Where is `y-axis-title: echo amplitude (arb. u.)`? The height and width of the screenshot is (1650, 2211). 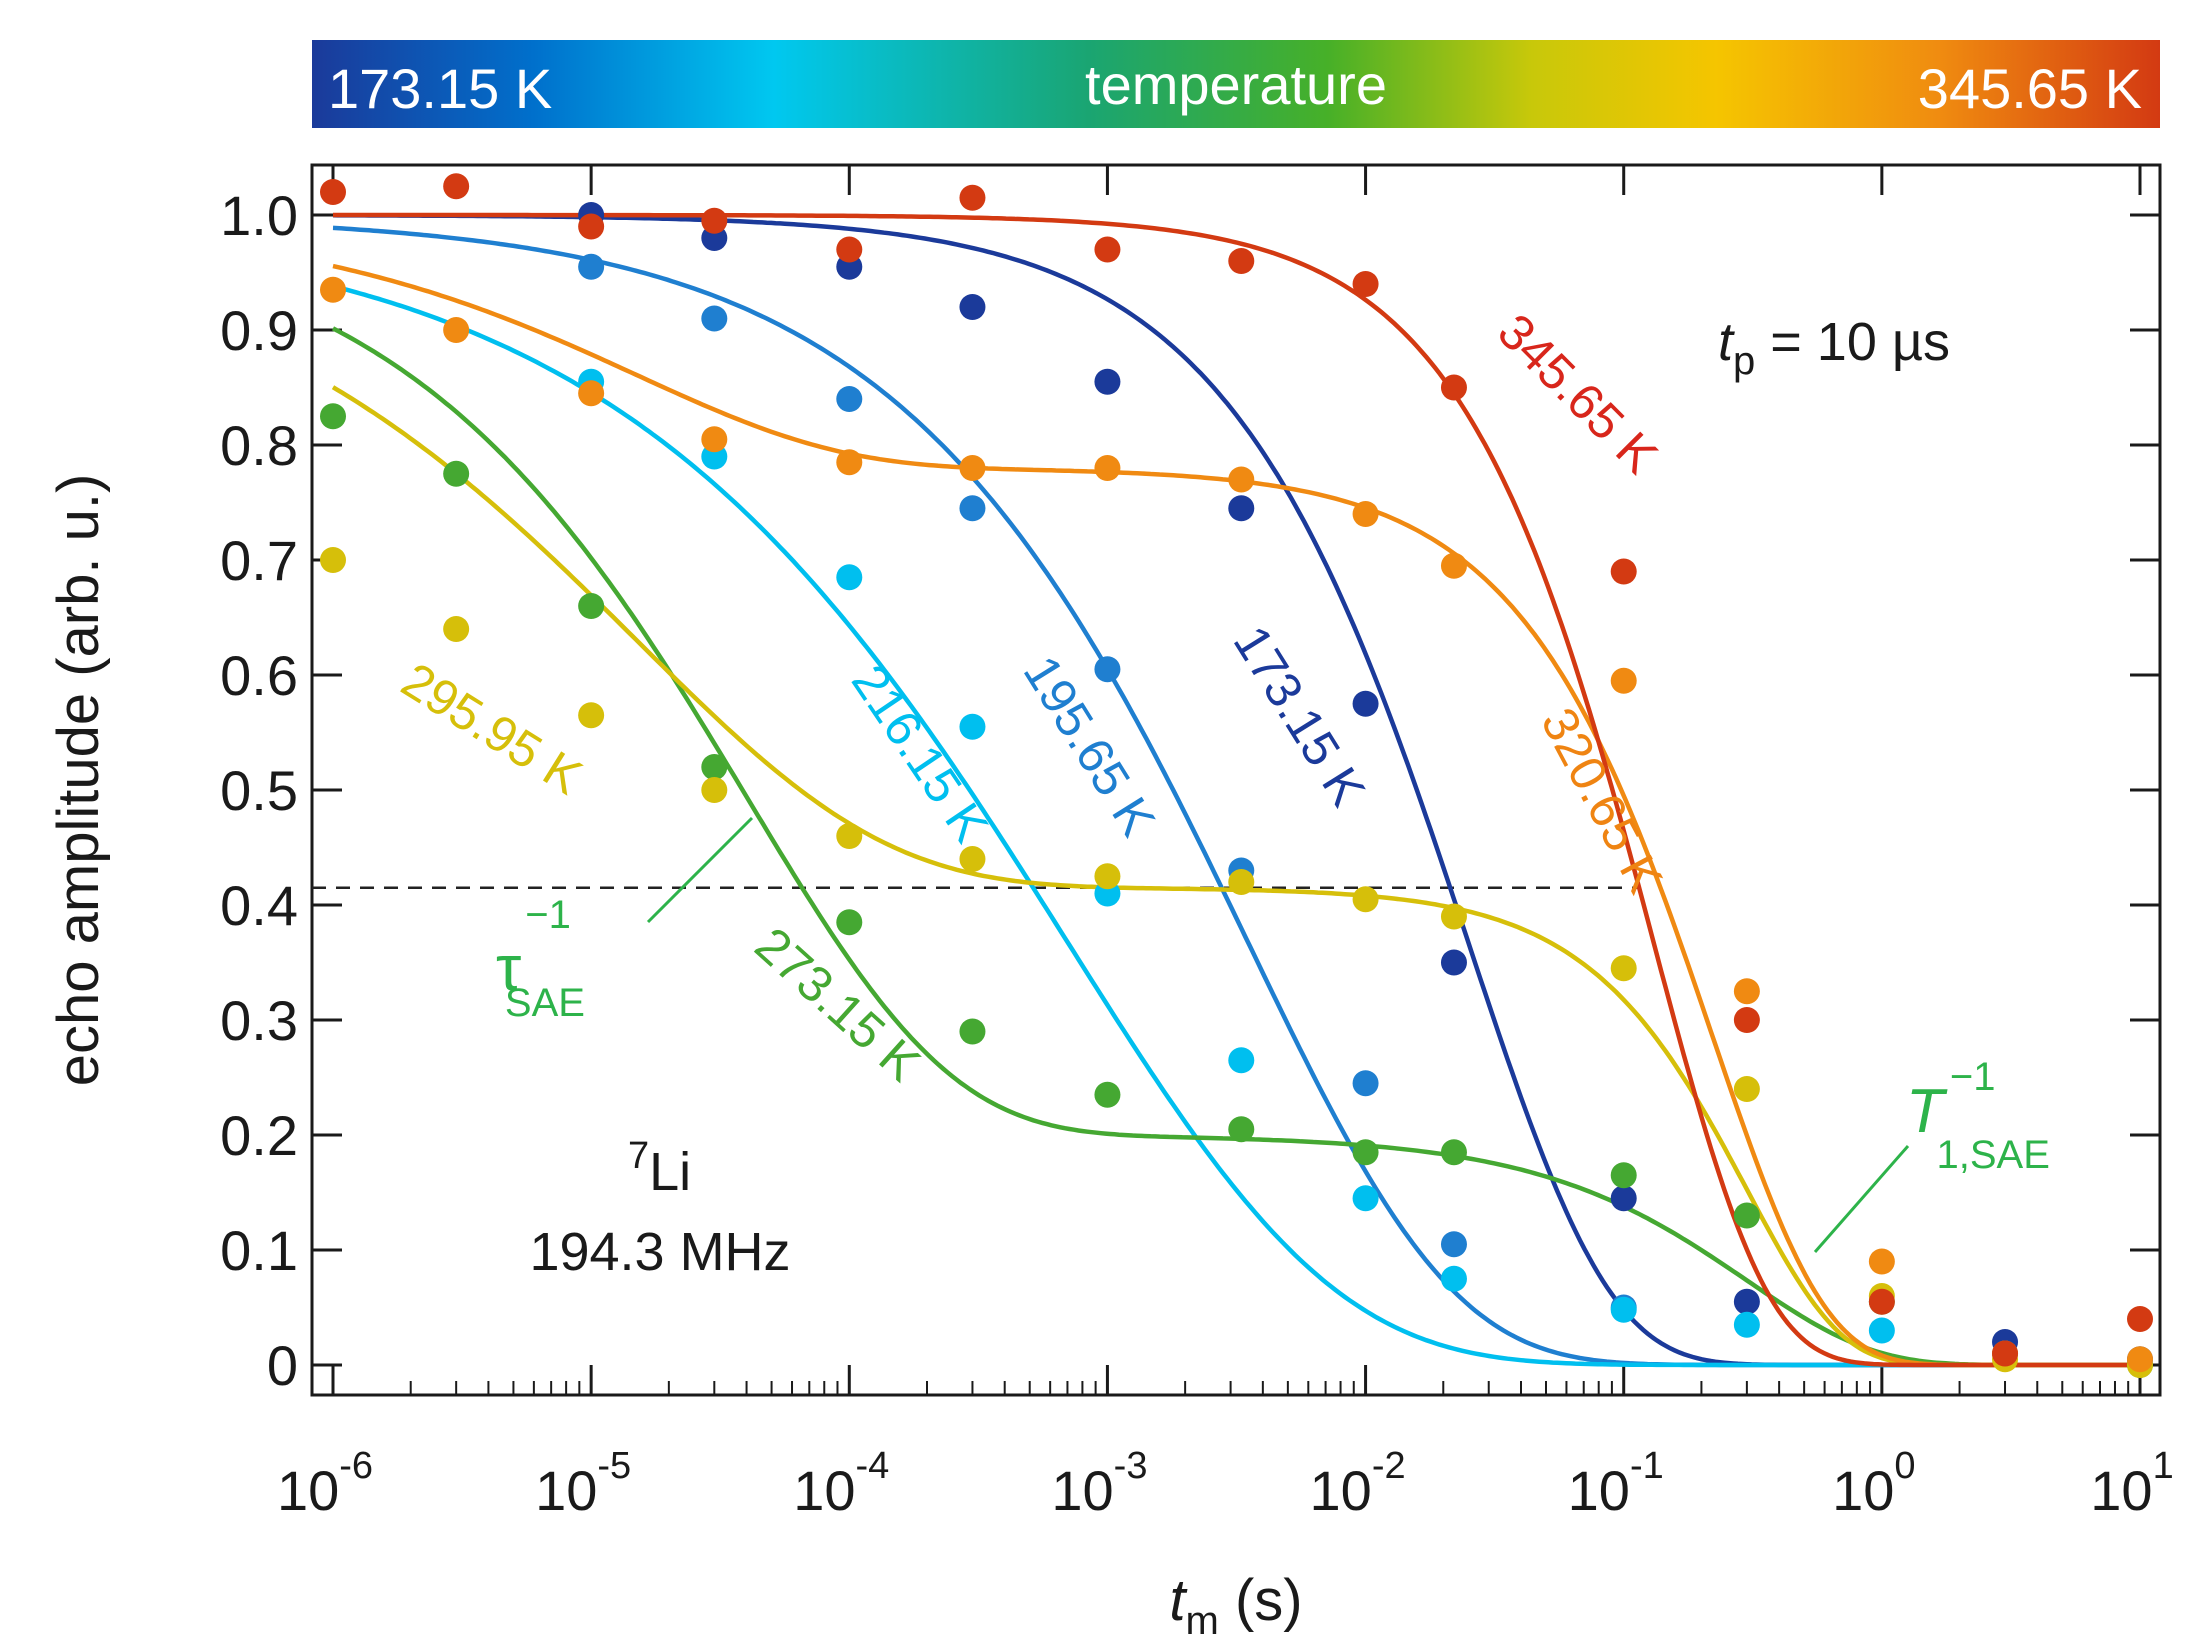
y-axis-title: echo amplitude (arb. u.) is located at coordinates (78, 780).